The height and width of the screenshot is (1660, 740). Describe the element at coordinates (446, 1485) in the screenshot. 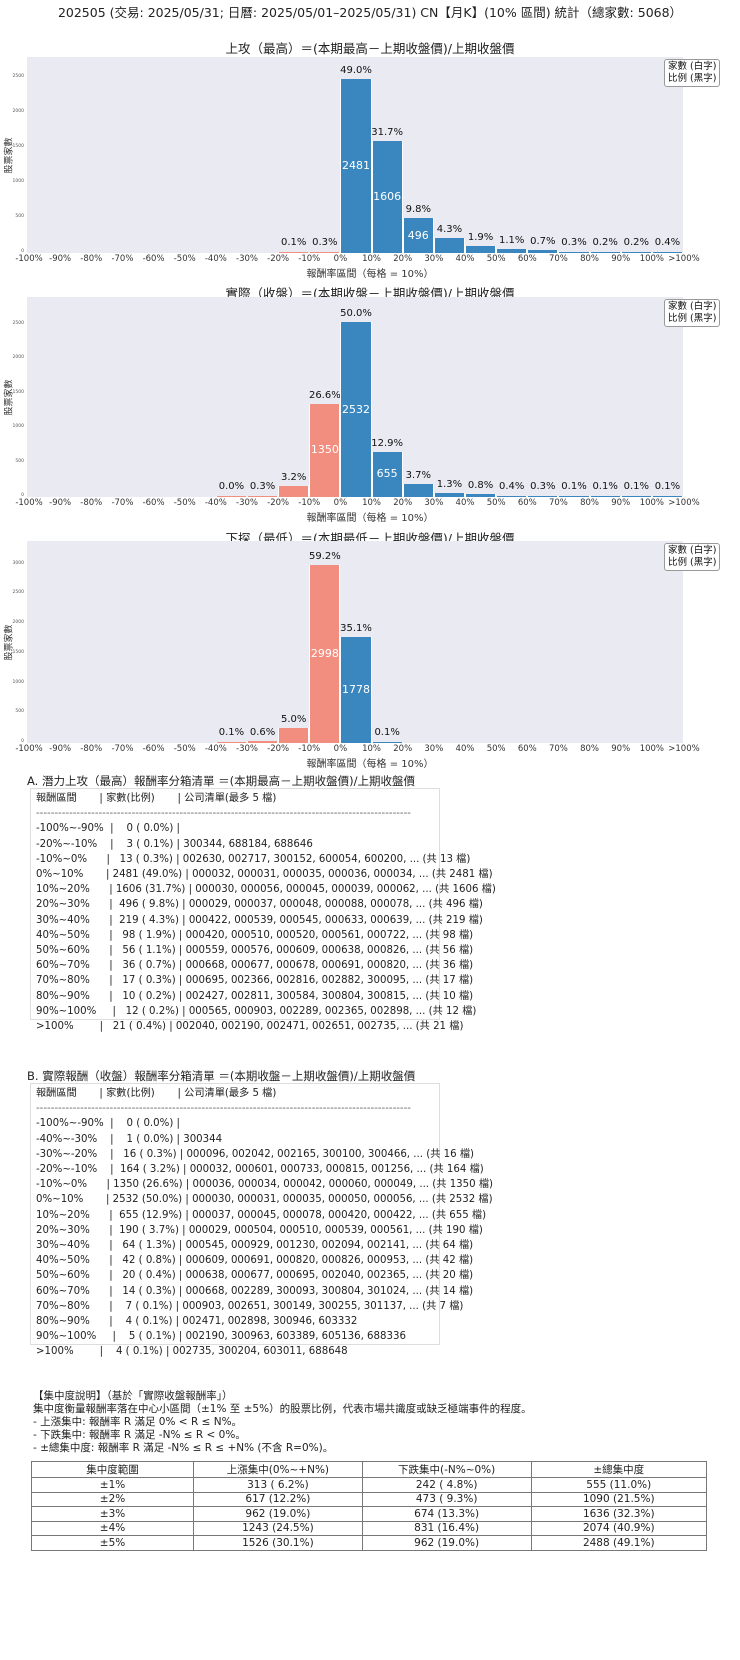

I see `table-cell: 242 ( 4.8%)` at that location.